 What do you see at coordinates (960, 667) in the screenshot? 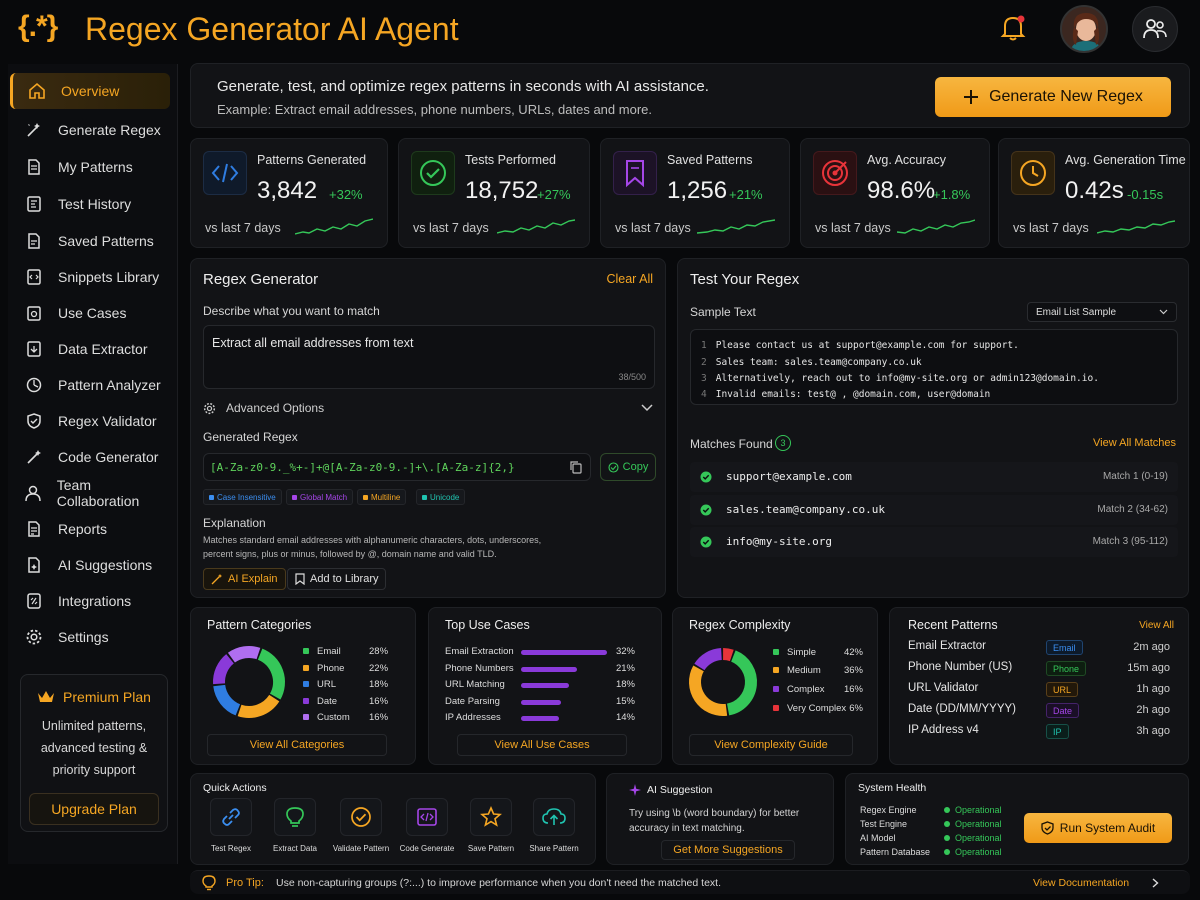
I see `recent-pattern-name: Phone Number (US)` at bounding box center [960, 667].